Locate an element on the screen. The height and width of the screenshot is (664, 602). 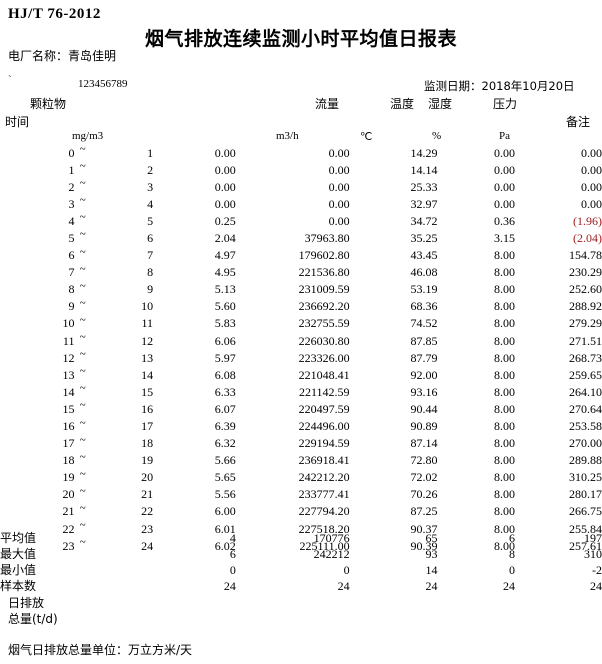
unit-flow: m3/h is located at coordinates (287, 136).